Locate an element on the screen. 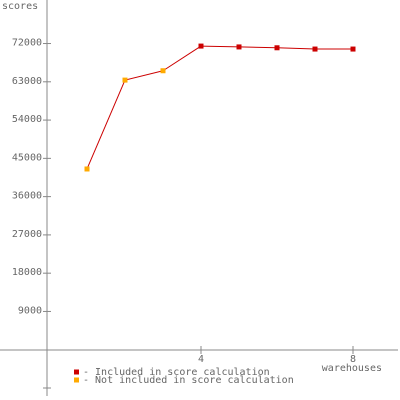  x-tick-label: 4 is located at coordinates (201, 359).